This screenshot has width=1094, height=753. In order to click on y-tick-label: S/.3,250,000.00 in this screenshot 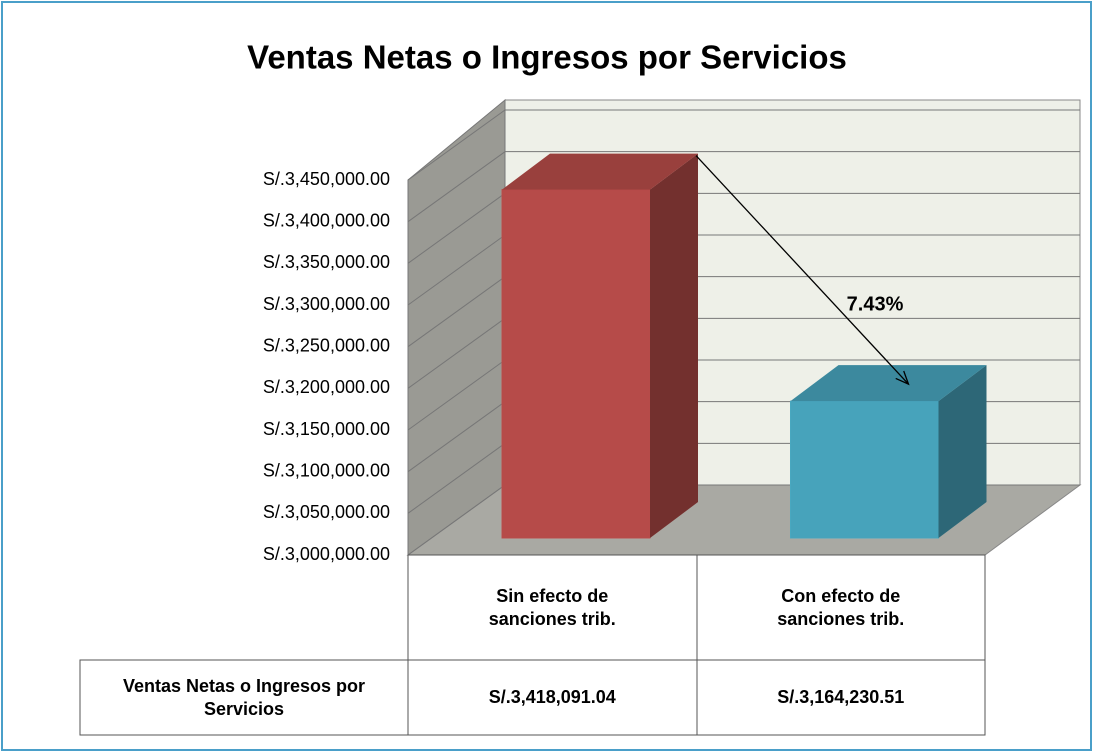, I will do `click(326, 345)`.